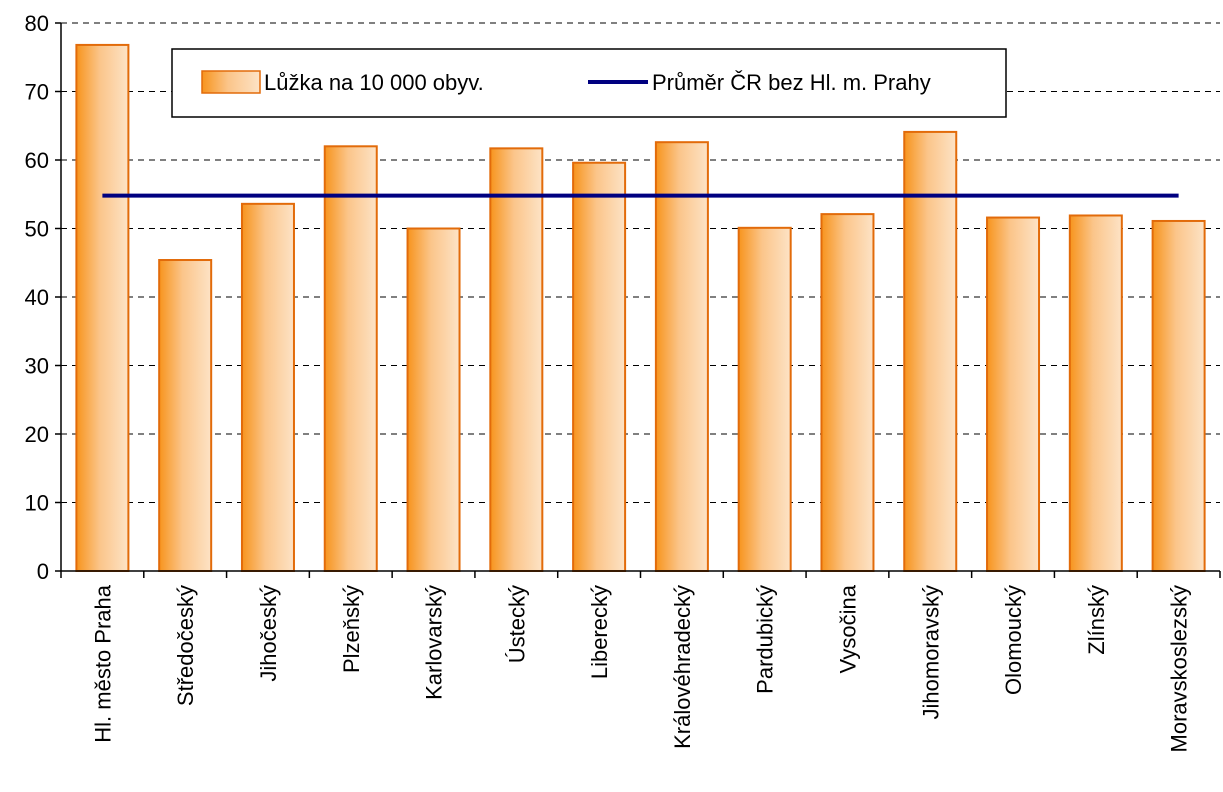  Describe the element at coordinates (847, 628) in the screenshot. I see `x-category-label: Vysočina` at that location.